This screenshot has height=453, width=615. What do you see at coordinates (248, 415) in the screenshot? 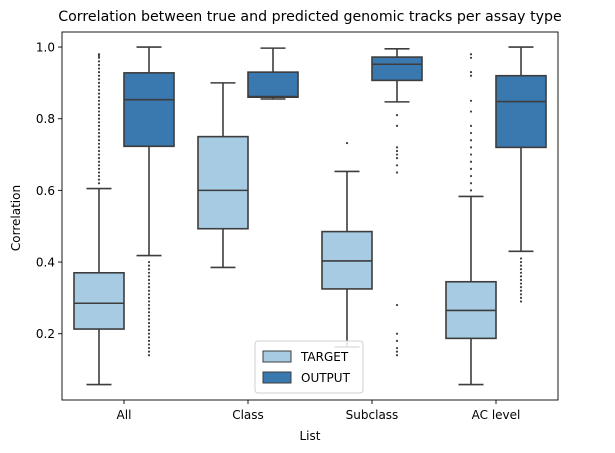
I see `x-tick-label: Class` at bounding box center [248, 415].